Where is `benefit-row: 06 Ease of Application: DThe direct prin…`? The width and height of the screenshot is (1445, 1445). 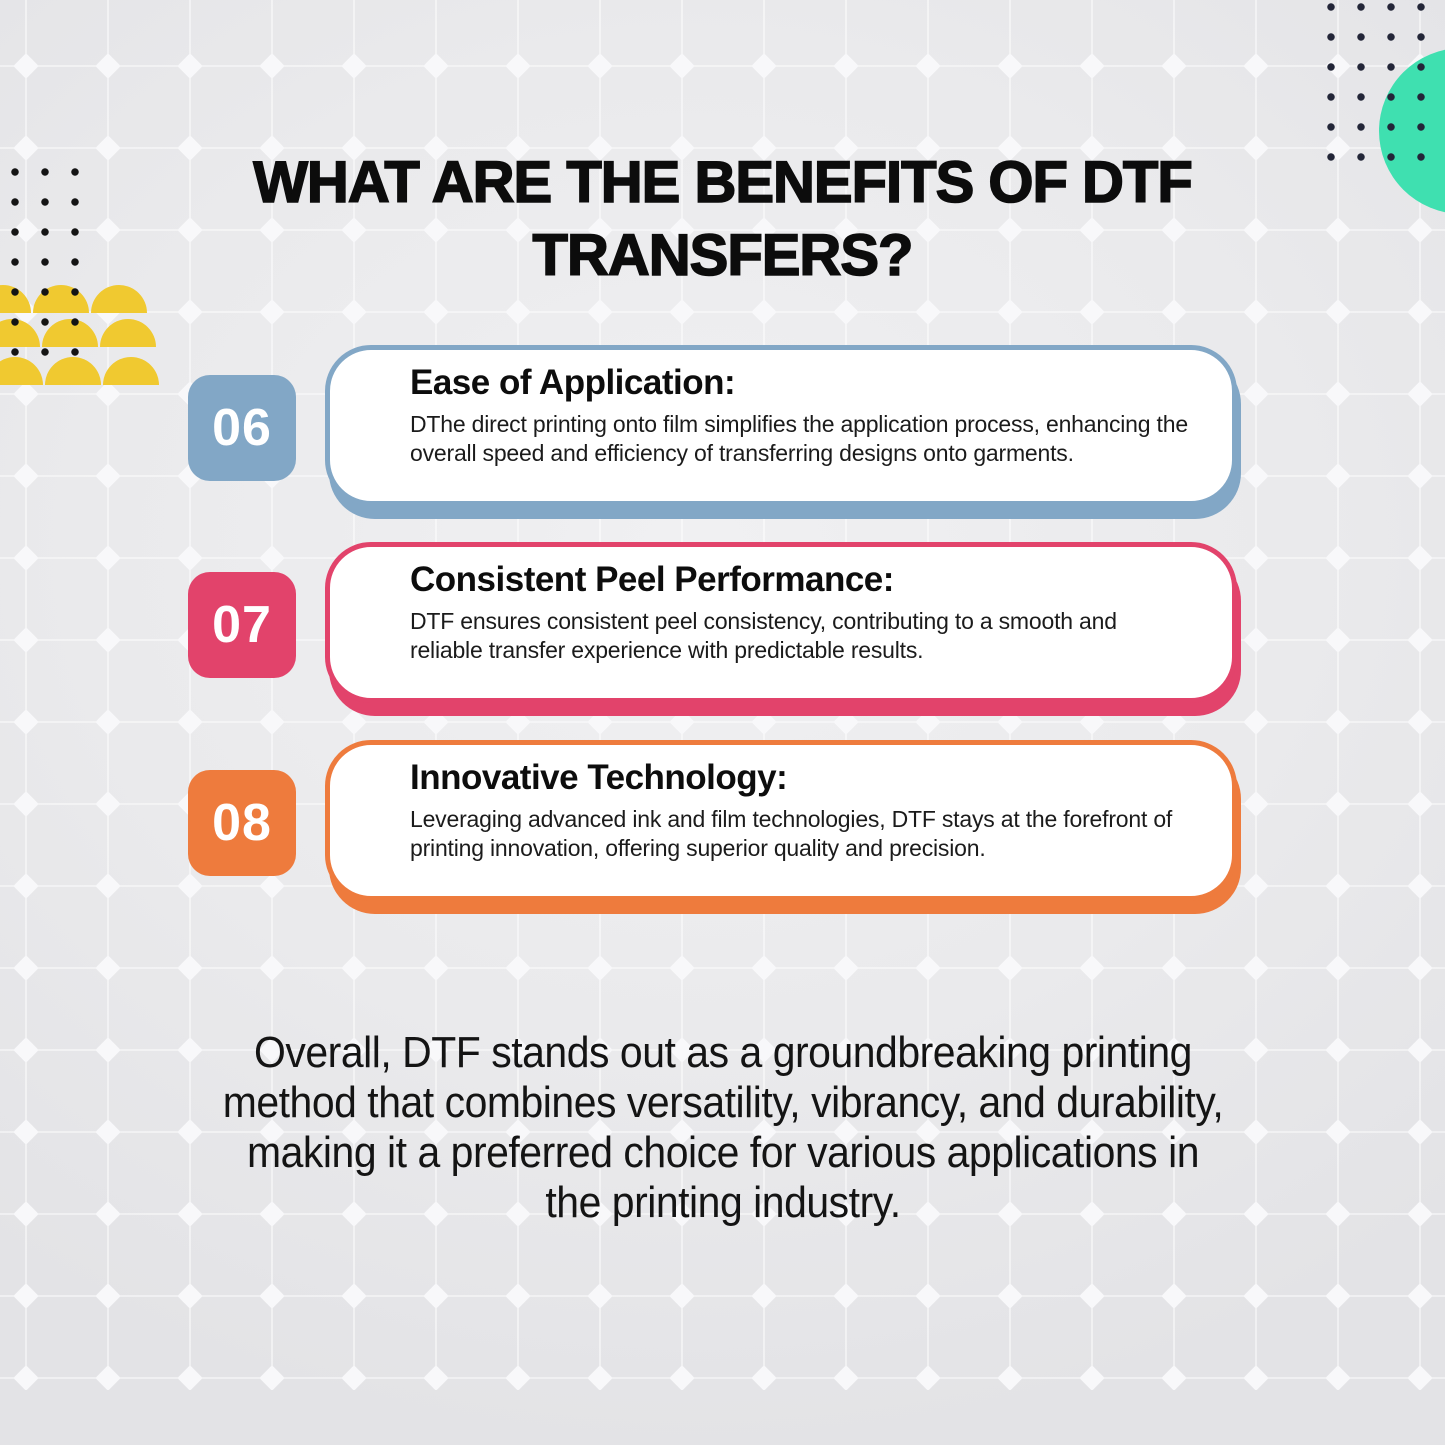
benefit-row: 06 Ease of Application: DThe direct prin… is located at coordinates (715, 435).